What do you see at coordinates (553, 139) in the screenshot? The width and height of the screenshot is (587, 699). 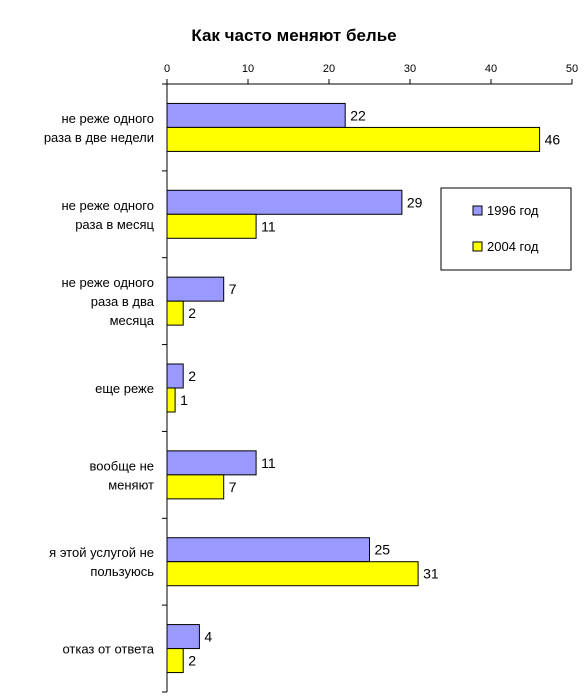 I see `data-label: 46` at bounding box center [553, 139].